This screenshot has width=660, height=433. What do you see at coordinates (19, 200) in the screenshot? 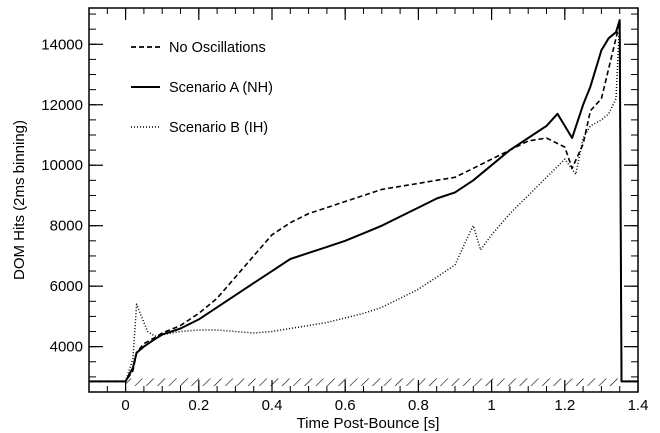
I see `y-axis-title: DOM Hits (2ms binning)` at bounding box center [19, 200].